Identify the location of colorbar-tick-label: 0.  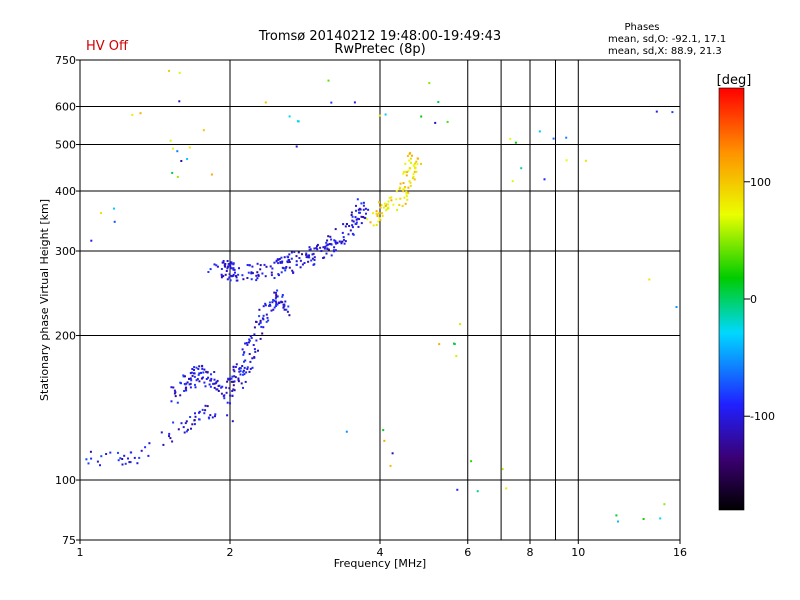
(753, 299).